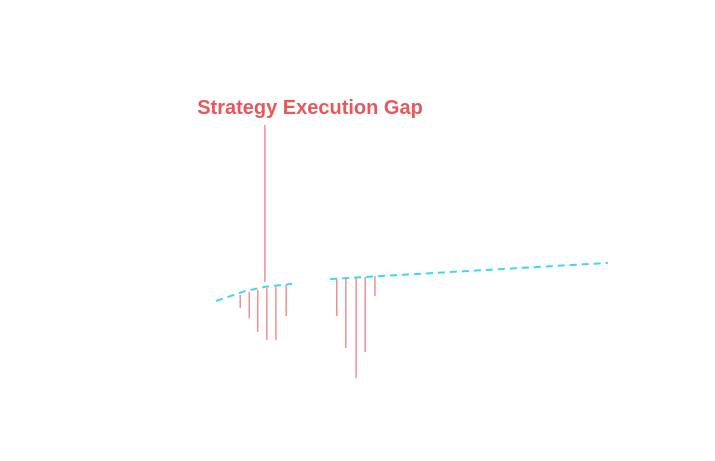 Image resolution: width=715 pixels, height=461 pixels. Describe the element at coordinates (310, 108) in the screenshot. I see `annotation-text: Strategy Execution Gap` at that location.